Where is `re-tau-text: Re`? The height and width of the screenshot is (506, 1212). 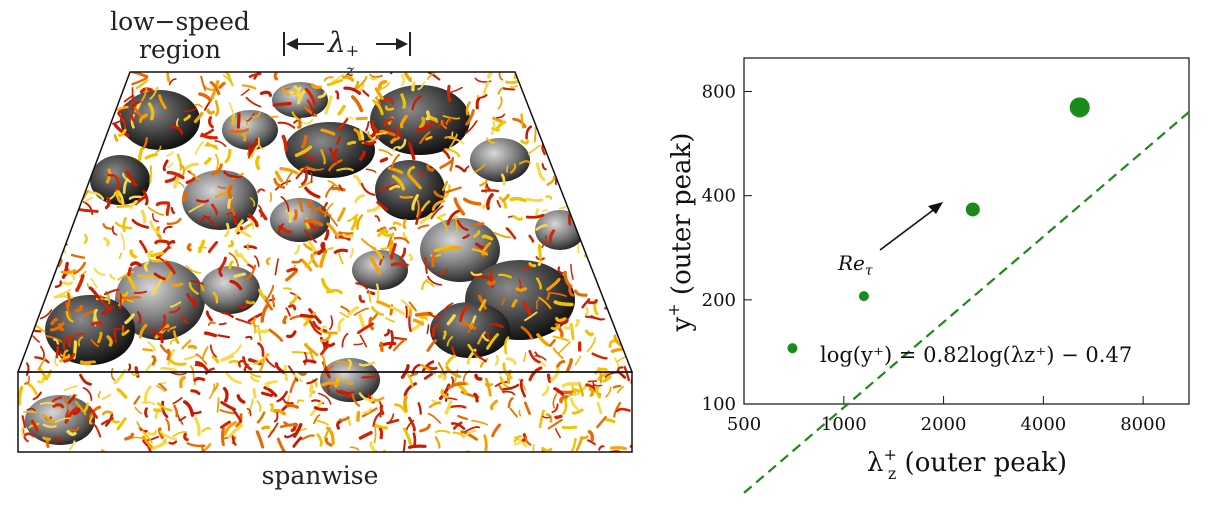 re-tau-text: Re is located at coordinates (851, 263).